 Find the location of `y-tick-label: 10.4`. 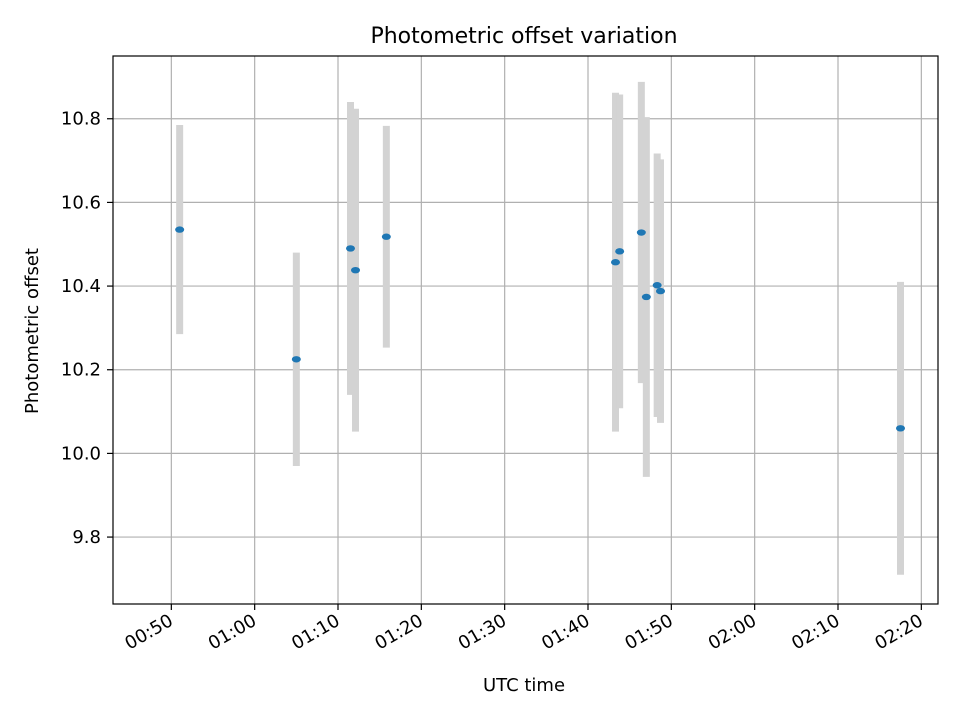

y-tick-label: 10.4 is located at coordinates (81, 286).